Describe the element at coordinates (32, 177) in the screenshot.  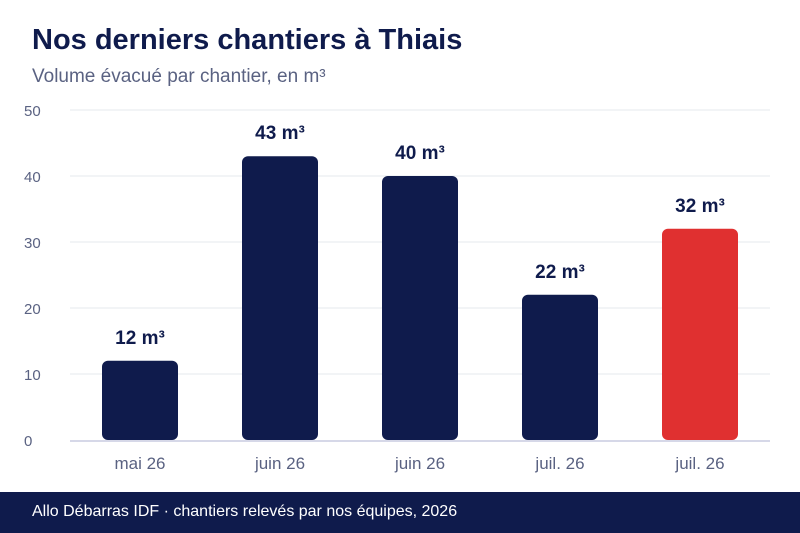
I see `y-tick-label: 40` at that location.